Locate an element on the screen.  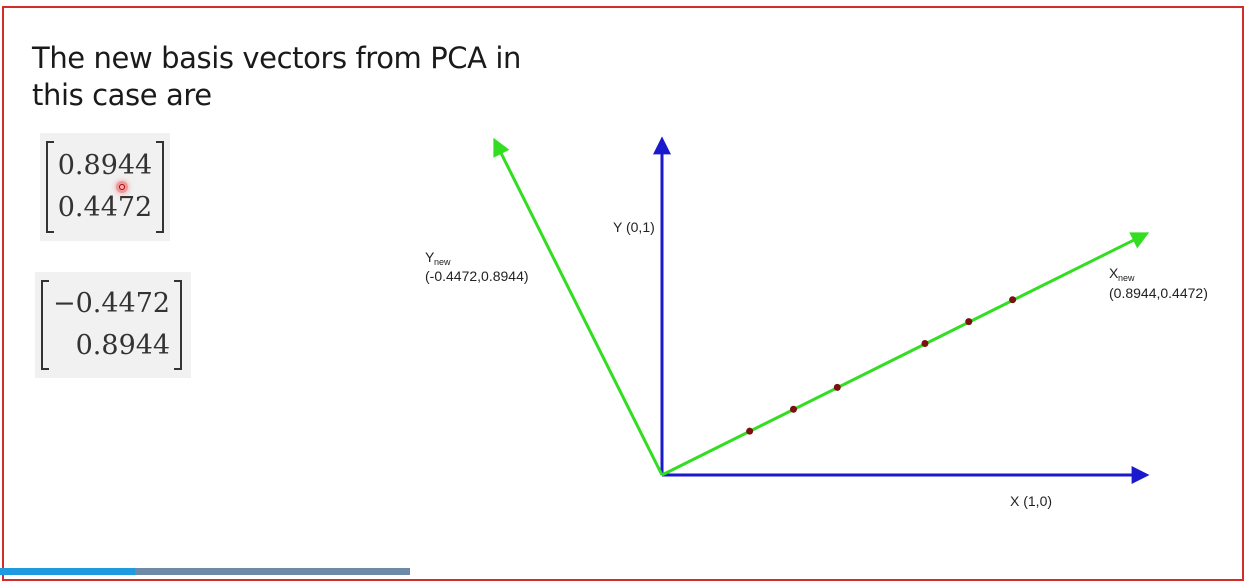
basis-vector-2: −0.4472 0.8944 is located at coordinates (113, 325).